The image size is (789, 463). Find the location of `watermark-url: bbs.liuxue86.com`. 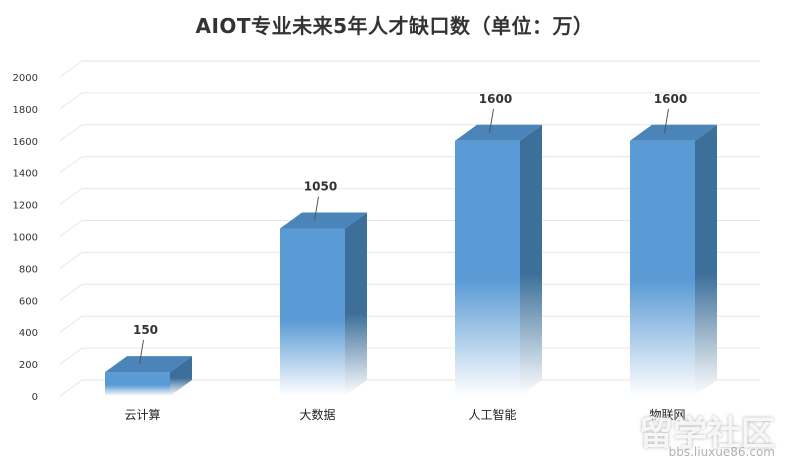

watermark-url: bbs.liuxue86.com is located at coordinates (721, 452).